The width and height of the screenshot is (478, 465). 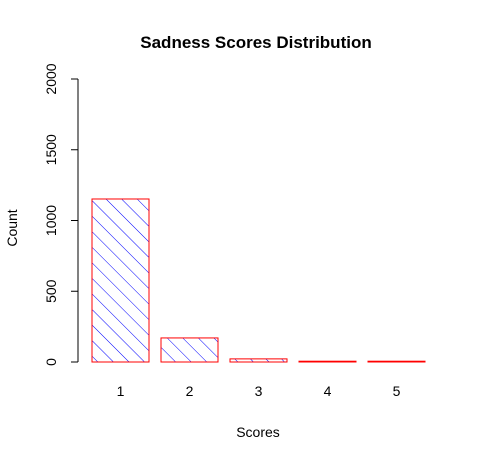 I want to click on y-tick-label: 1000, so click(x=51, y=220).